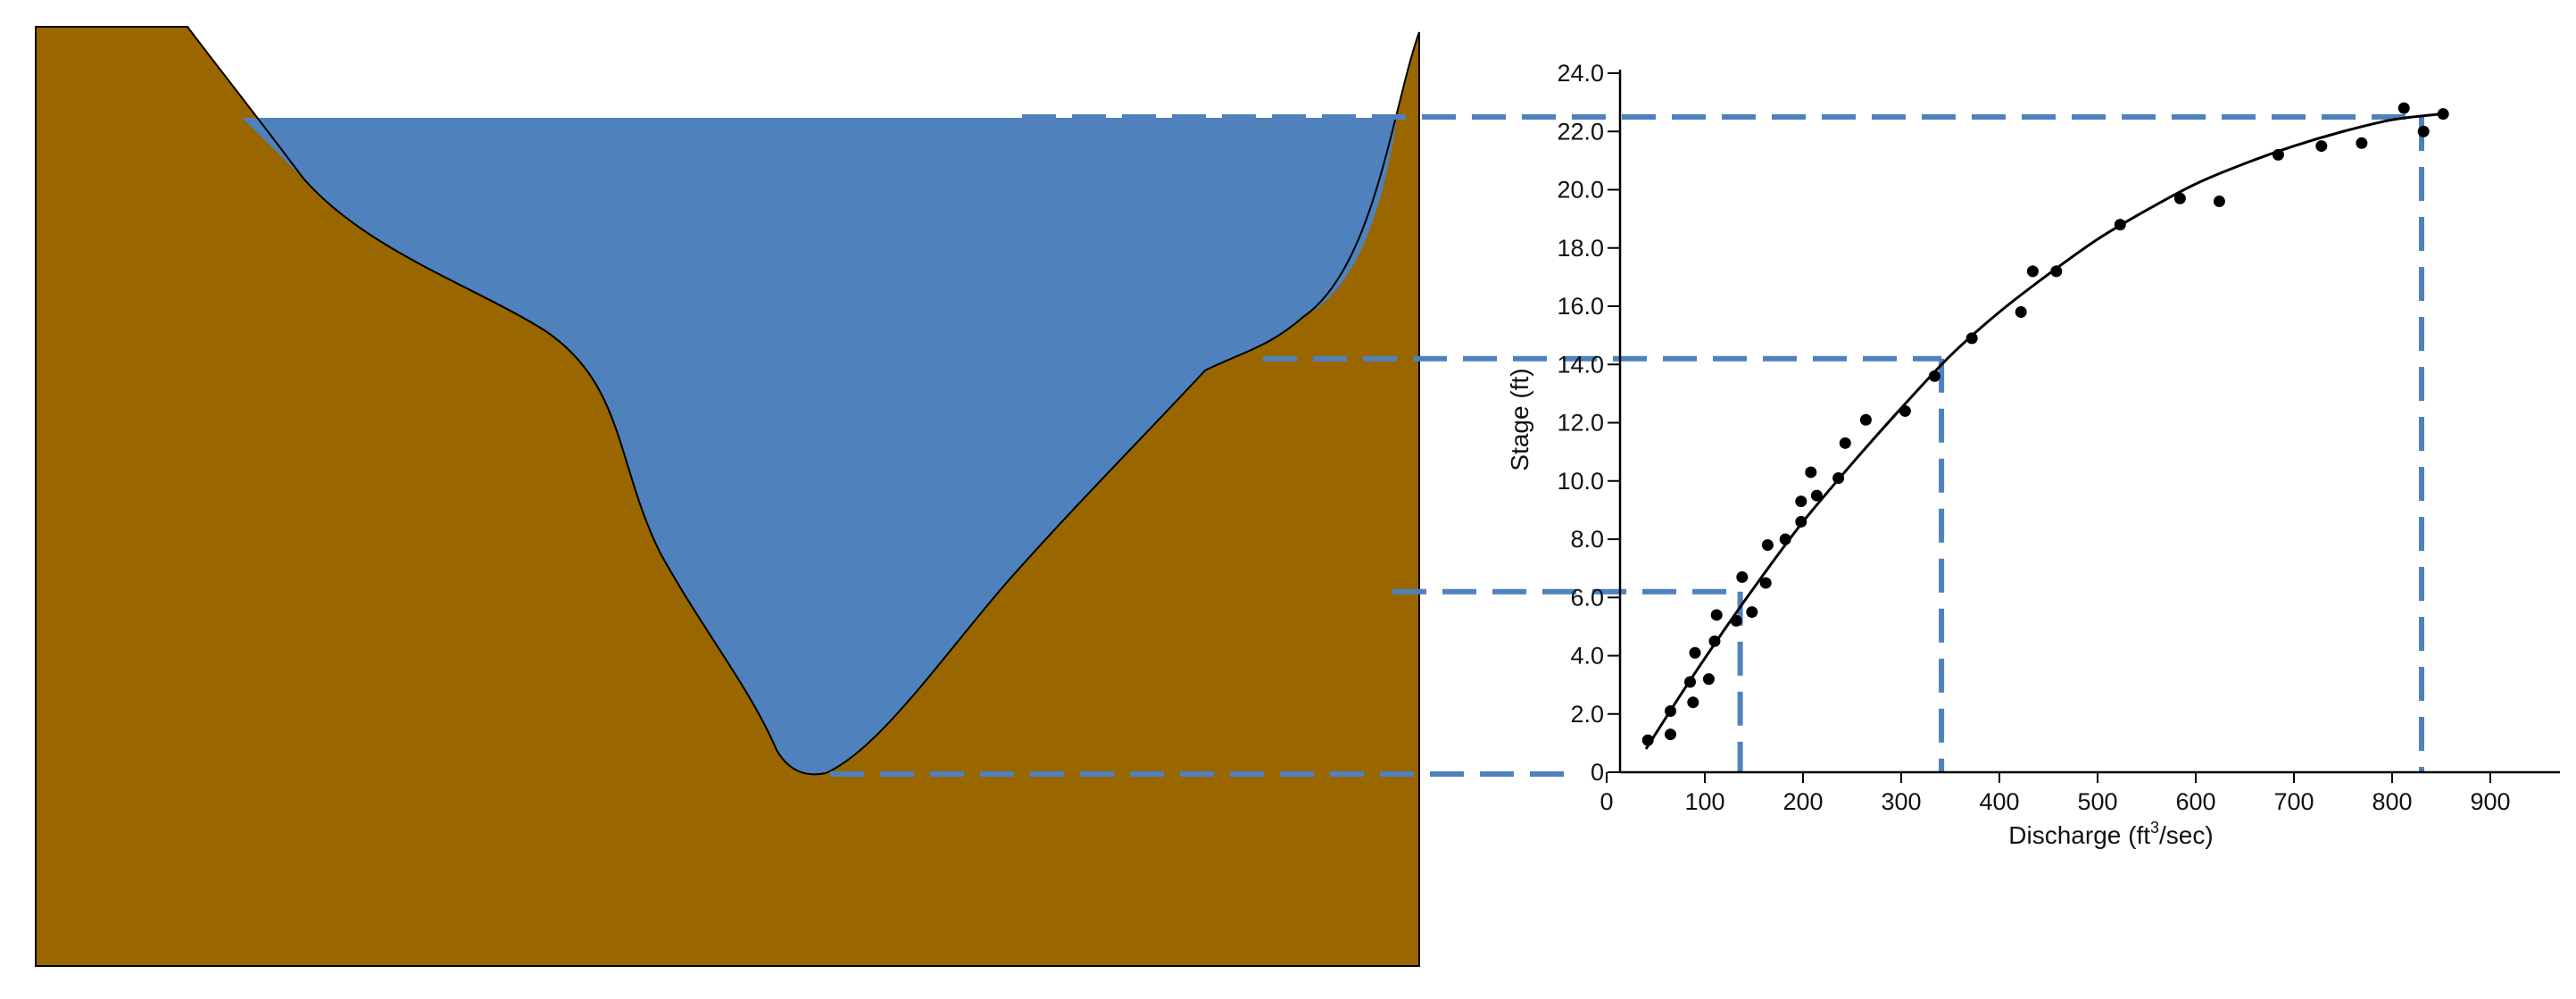 The image size is (2576, 999). Describe the element at coordinates (1597, 772) in the screenshot. I see `y-tick-label: 0` at that location.